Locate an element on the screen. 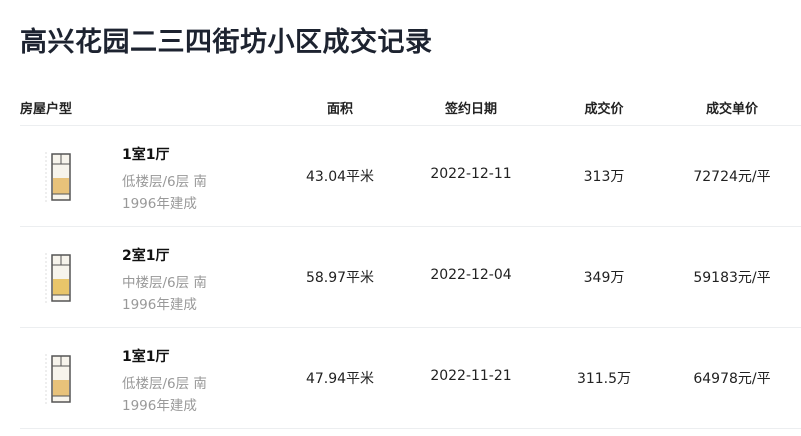 This screenshot has width=801, height=436. header-area: 面积 is located at coordinates (340, 109).